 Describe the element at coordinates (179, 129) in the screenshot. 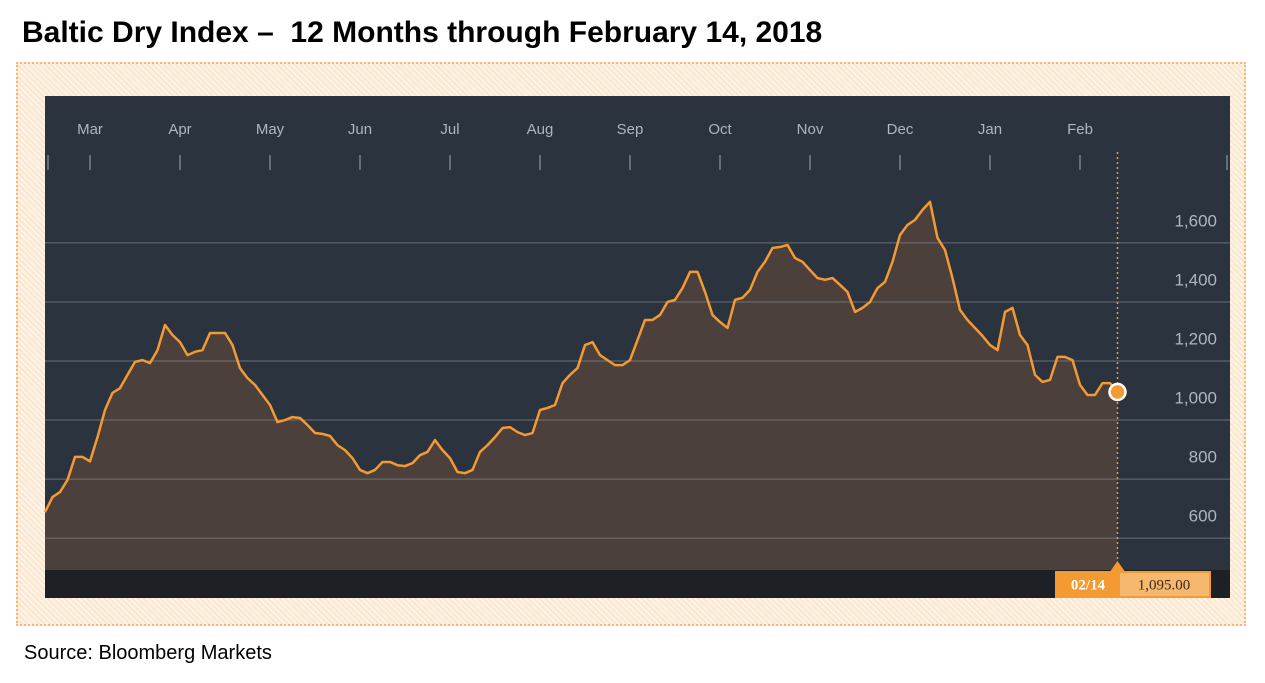

I see `x-tick-label: Apr` at that location.